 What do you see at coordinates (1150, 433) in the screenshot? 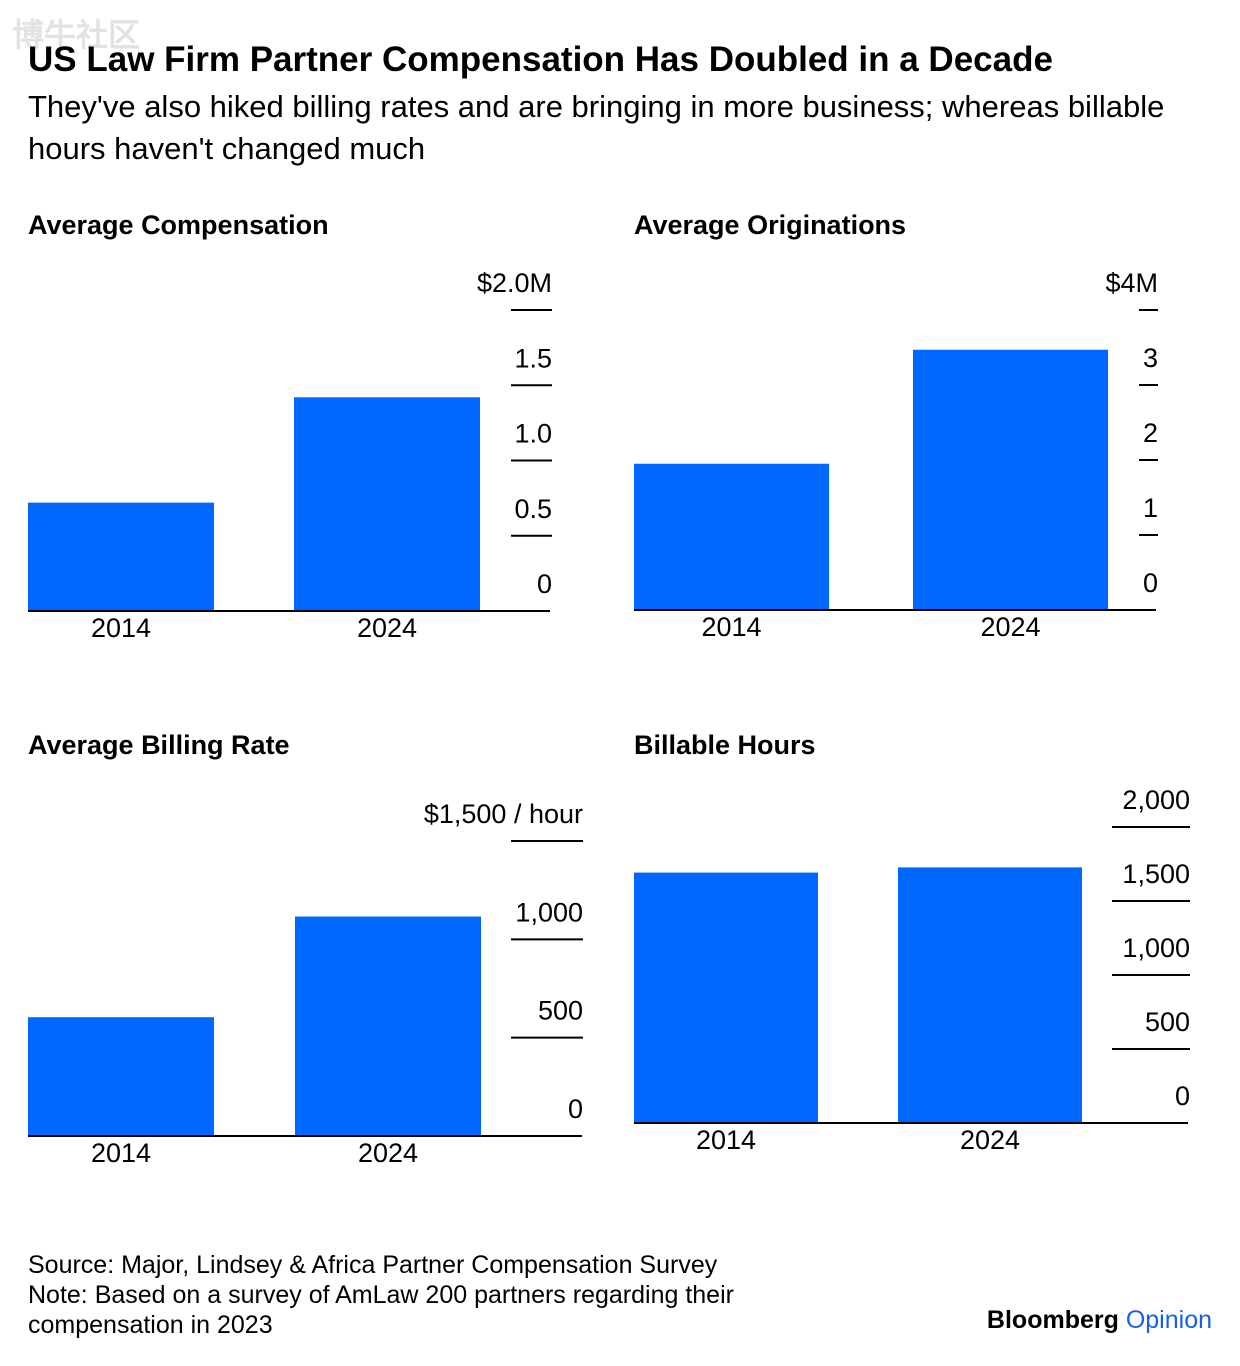
I see `y-tick-label: 2` at bounding box center [1150, 433].